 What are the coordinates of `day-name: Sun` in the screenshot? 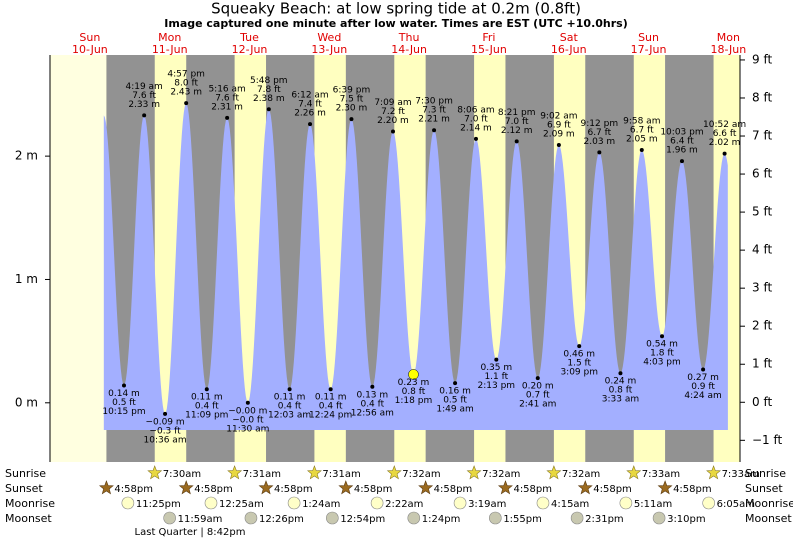 It's located at (89, 37).